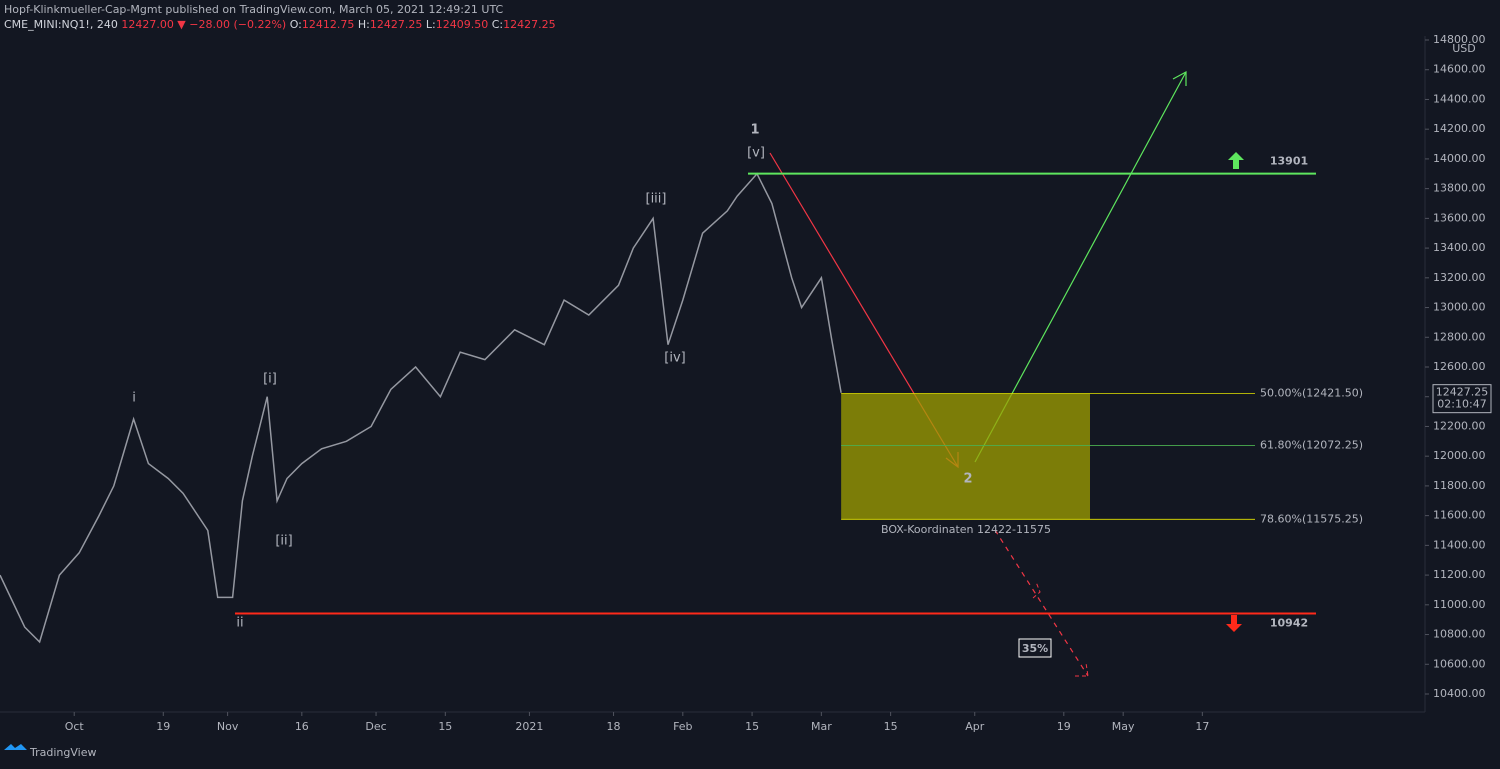  Describe the element at coordinates (239, 623) in the screenshot. I see `wave-label: ii` at that location.